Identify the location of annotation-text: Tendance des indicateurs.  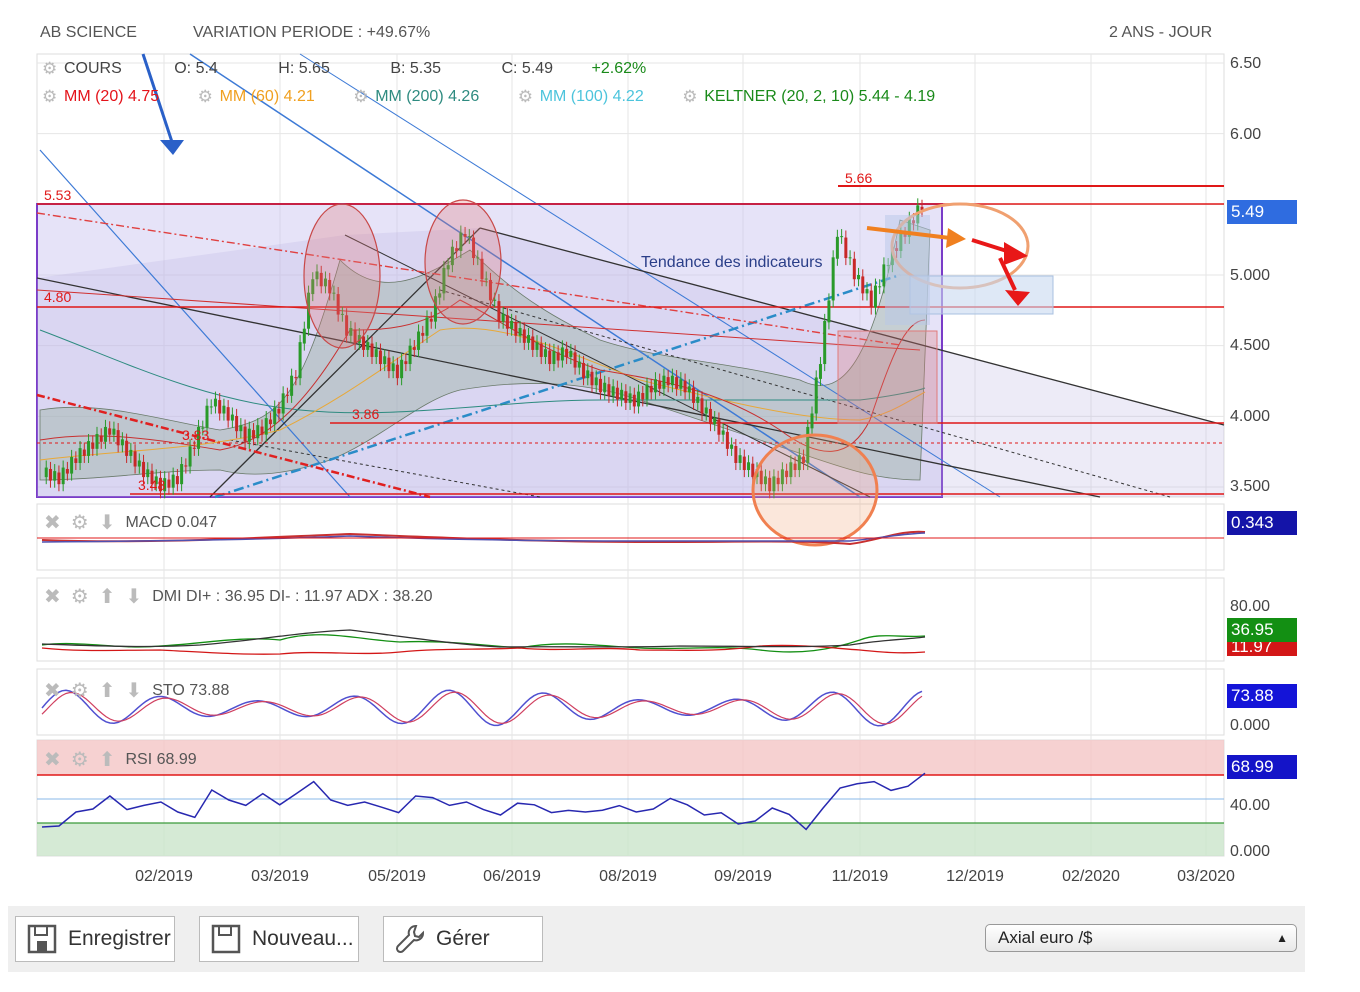
(731, 262).